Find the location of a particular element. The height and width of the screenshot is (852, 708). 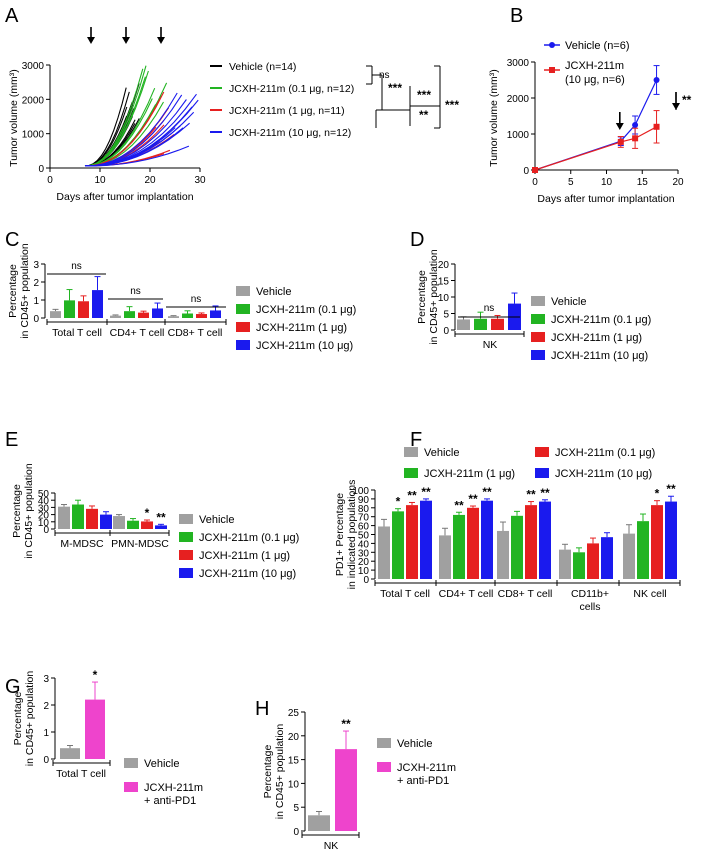

y-tick-label: 50 is located at coordinates (364, 536).